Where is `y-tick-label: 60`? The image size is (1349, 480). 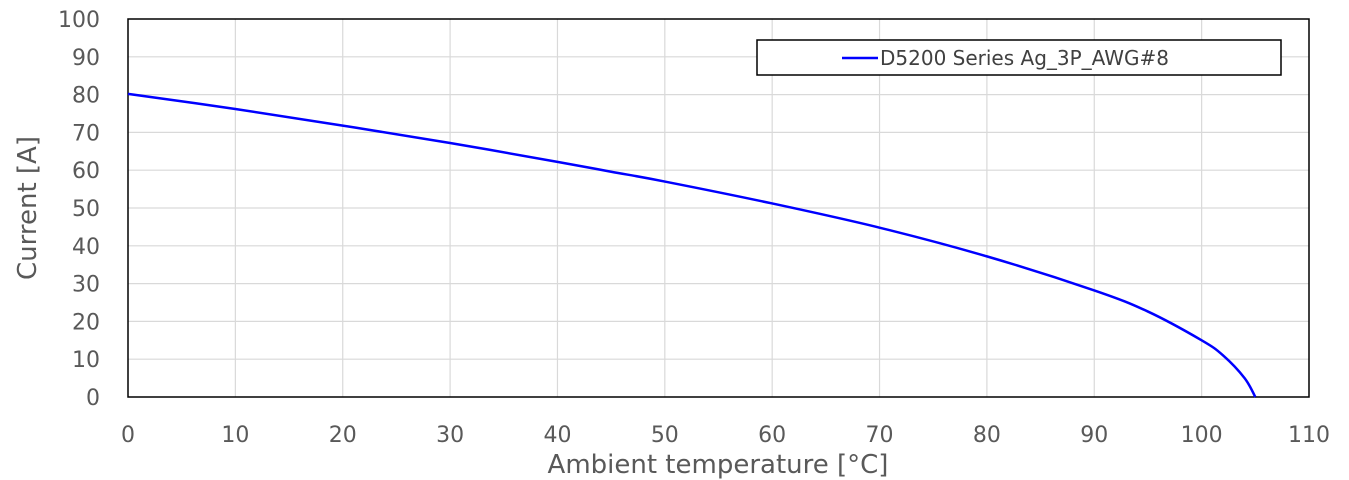
y-tick-label: 60 is located at coordinates (86, 171).